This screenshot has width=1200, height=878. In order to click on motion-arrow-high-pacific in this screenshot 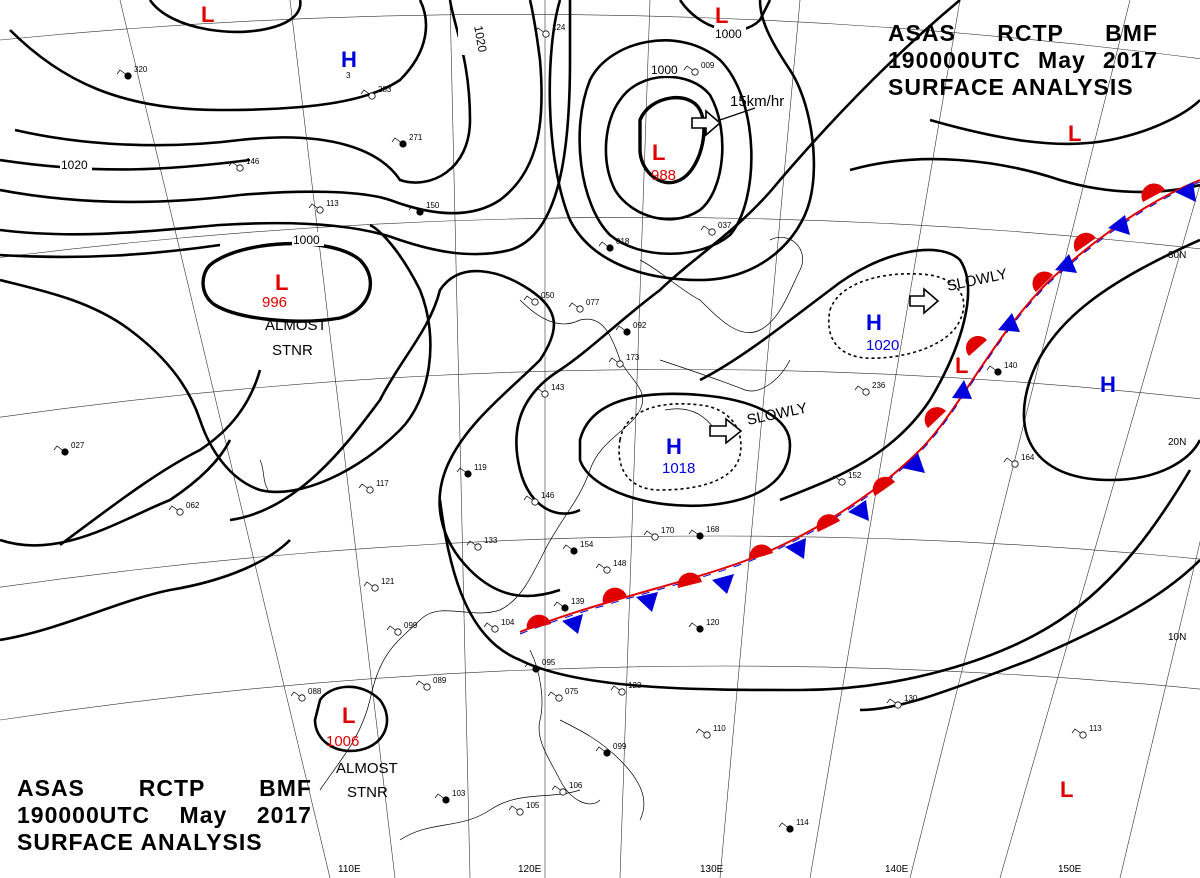, I will do `click(924, 301)`.